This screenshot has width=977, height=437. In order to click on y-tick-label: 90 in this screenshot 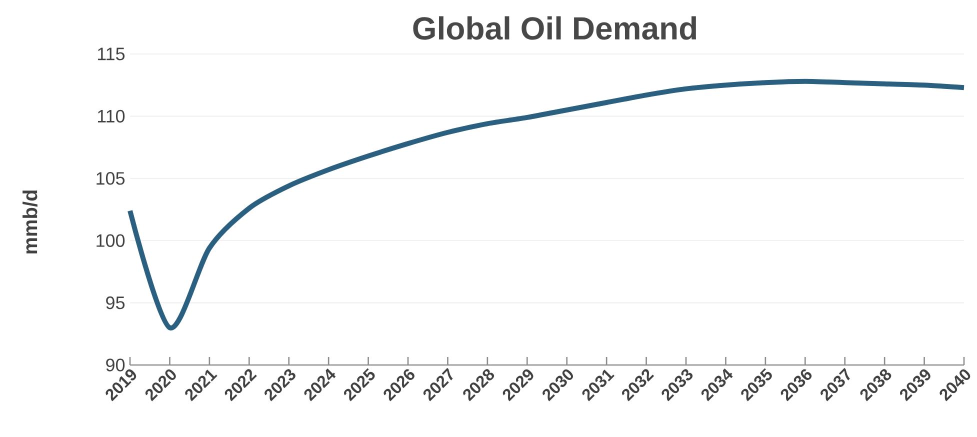, I will do `click(115, 365)`.